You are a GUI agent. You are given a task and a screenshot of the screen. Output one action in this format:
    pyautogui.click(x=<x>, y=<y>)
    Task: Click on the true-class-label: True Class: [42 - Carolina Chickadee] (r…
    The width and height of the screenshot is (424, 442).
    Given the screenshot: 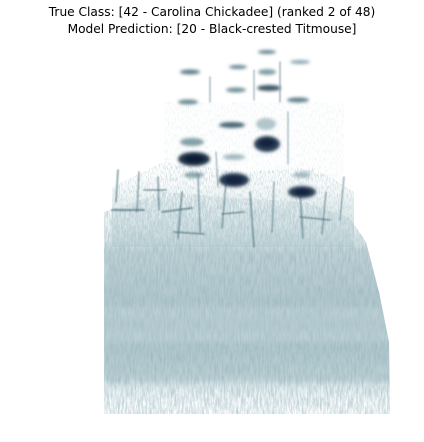 What is the action you would take?
    pyautogui.click(x=212, y=12)
    